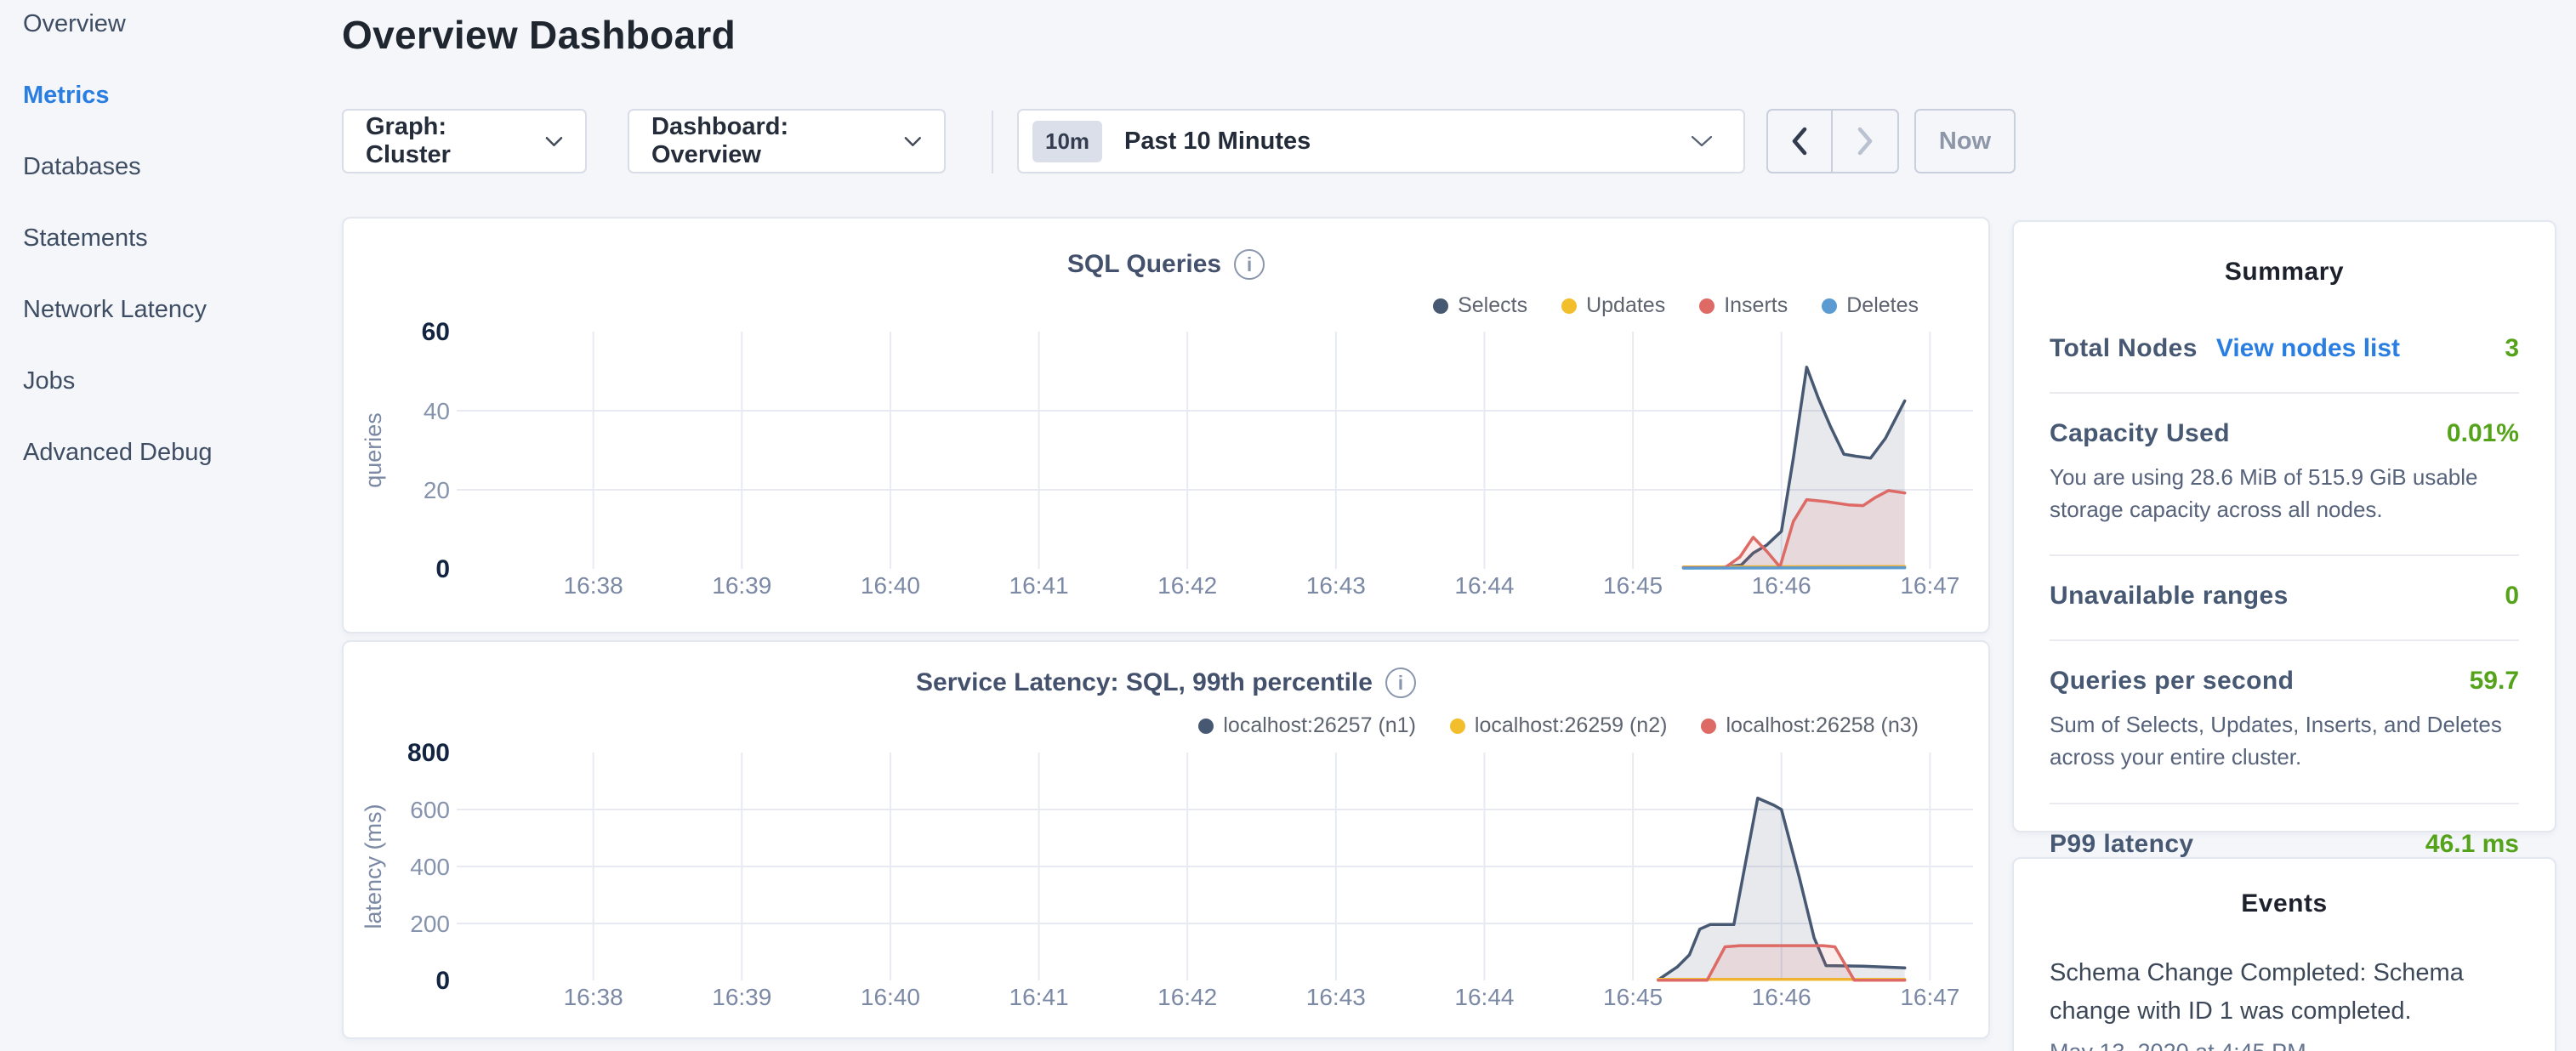 This screenshot has height=1051, width=2576. What do you see at coordinates (85, 238) in the screenshot?
I see `sidebar-item-statements: Statements` at bounding box center [85, 238].